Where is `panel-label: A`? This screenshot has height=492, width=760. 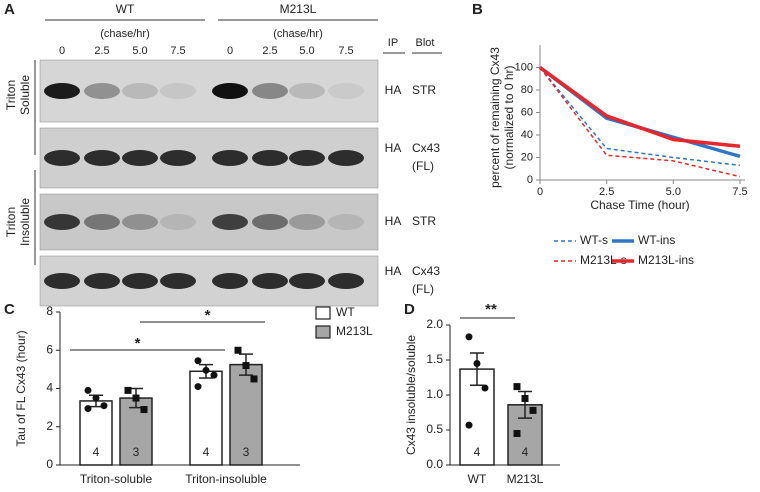
panel-label: A is located at coordinates (9, 9).